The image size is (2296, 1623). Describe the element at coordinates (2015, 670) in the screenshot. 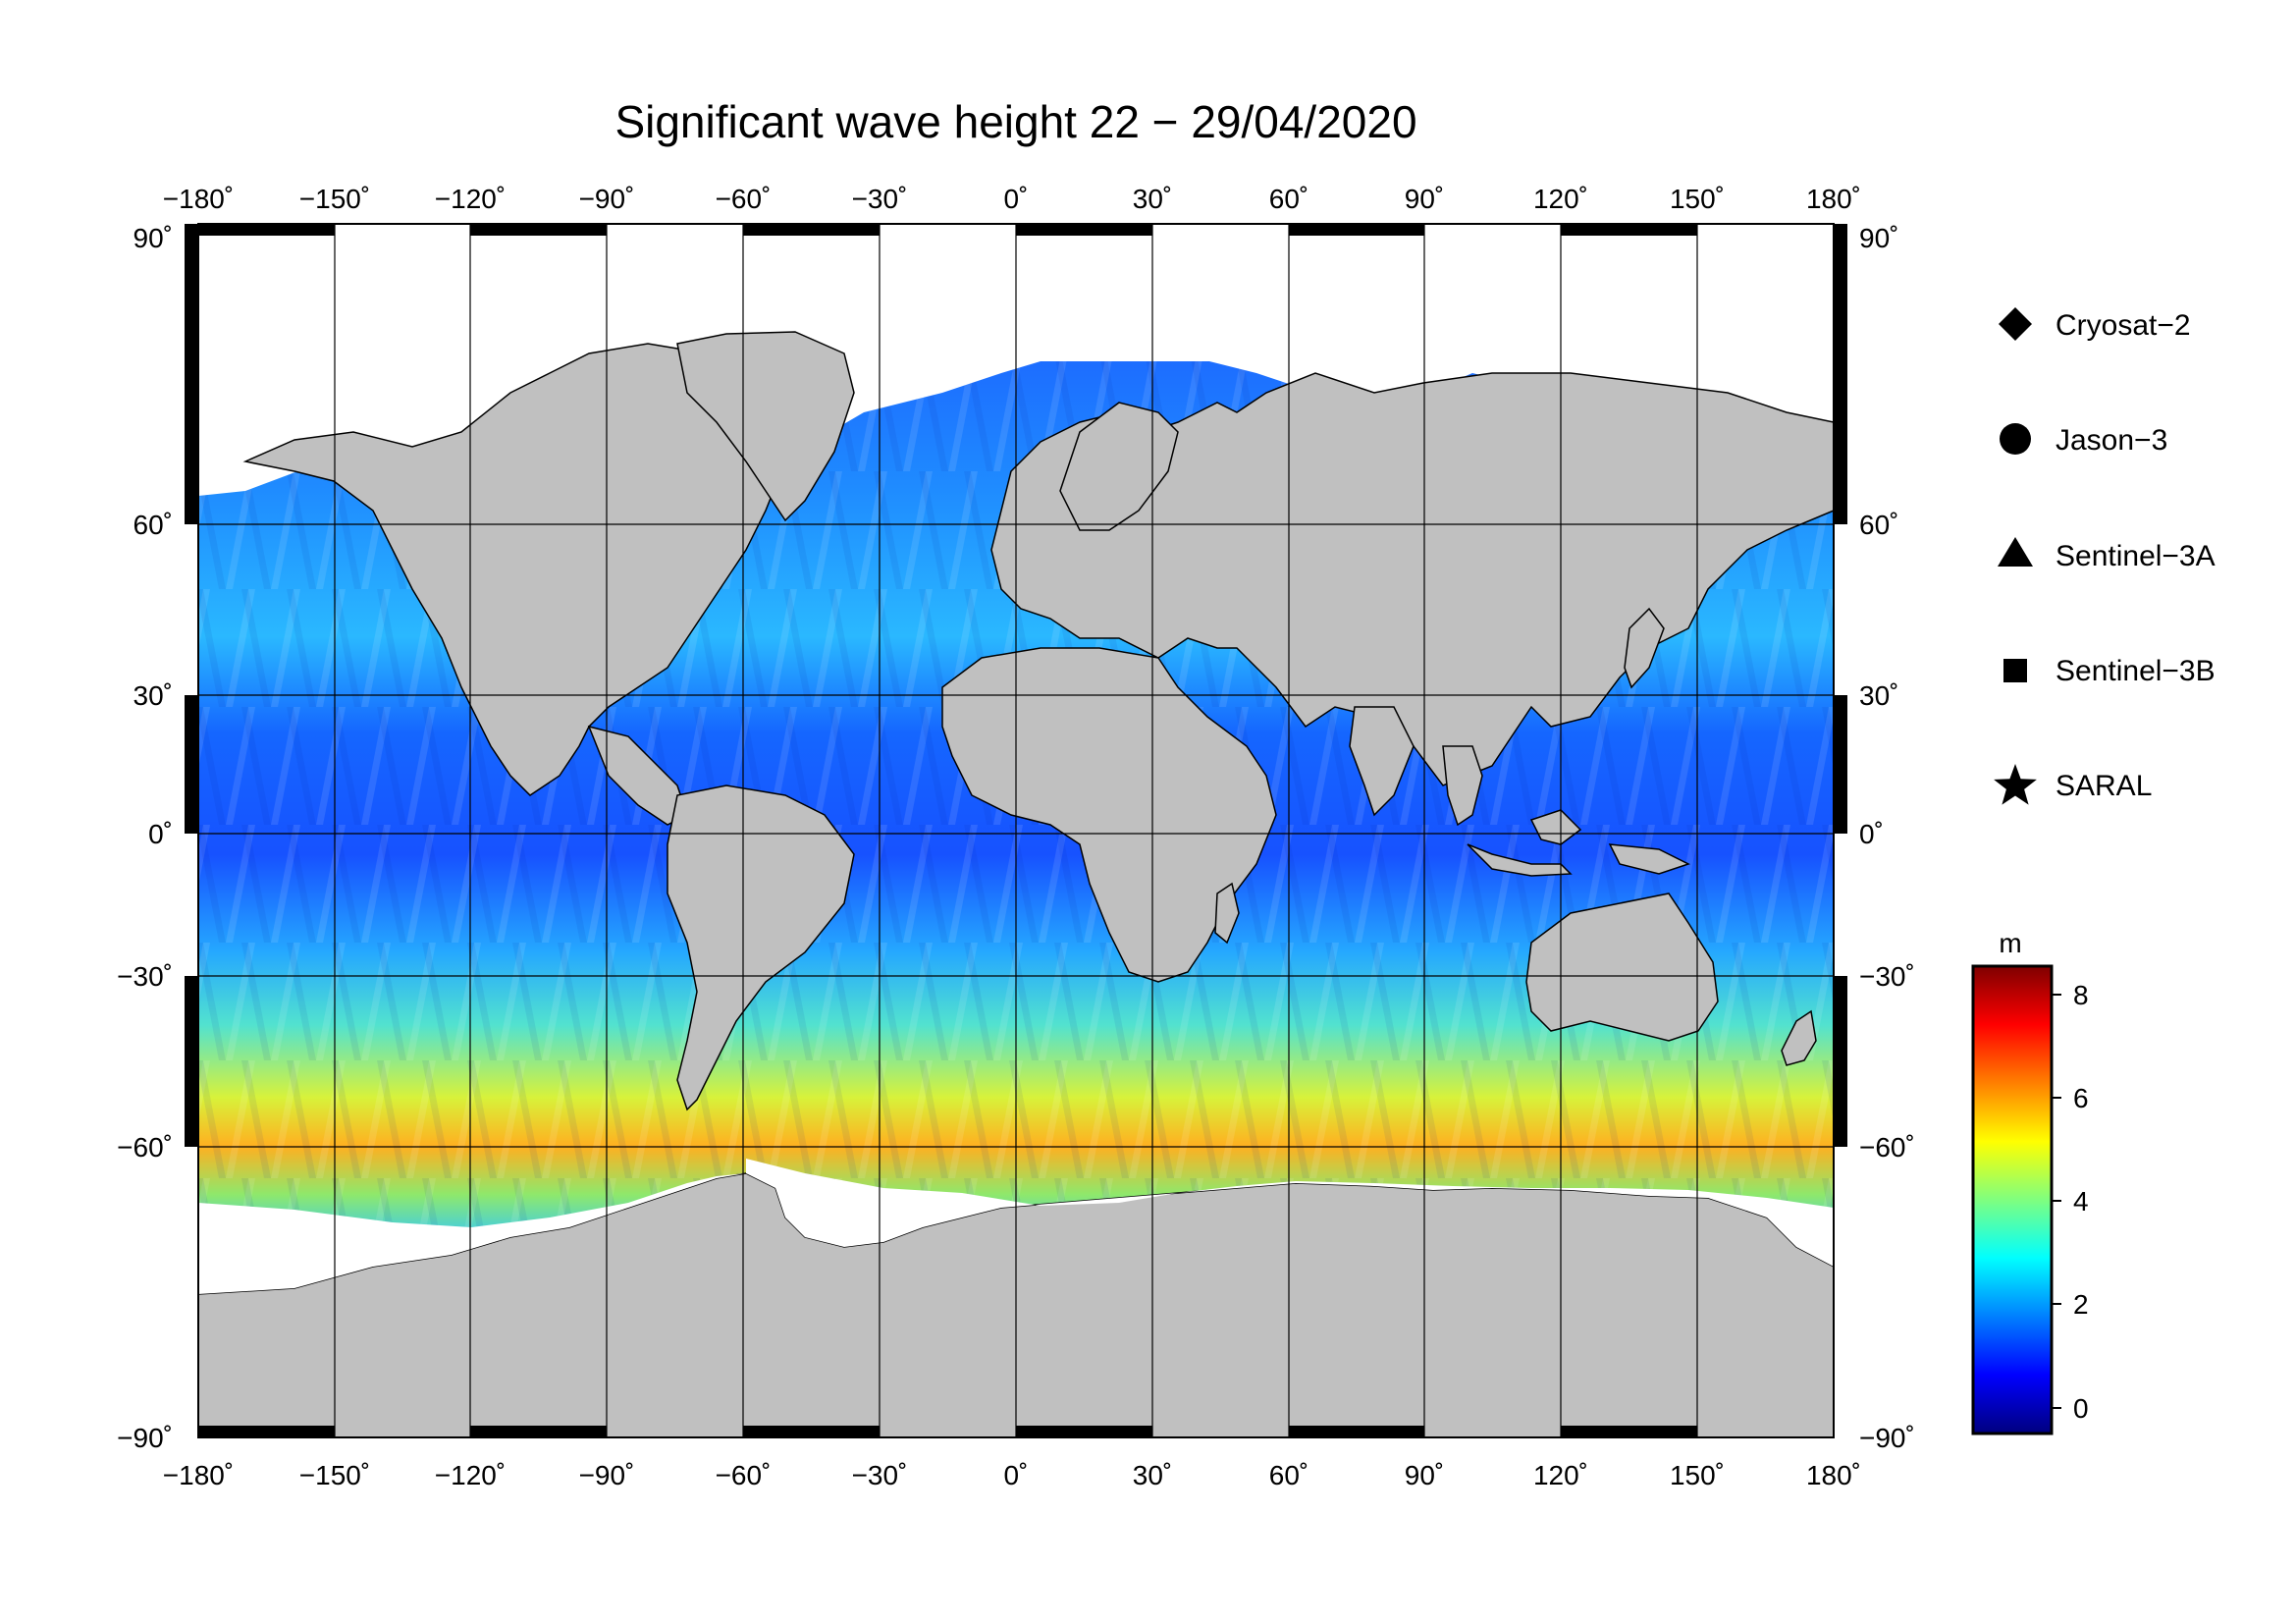

I see `square-icon` at that location.